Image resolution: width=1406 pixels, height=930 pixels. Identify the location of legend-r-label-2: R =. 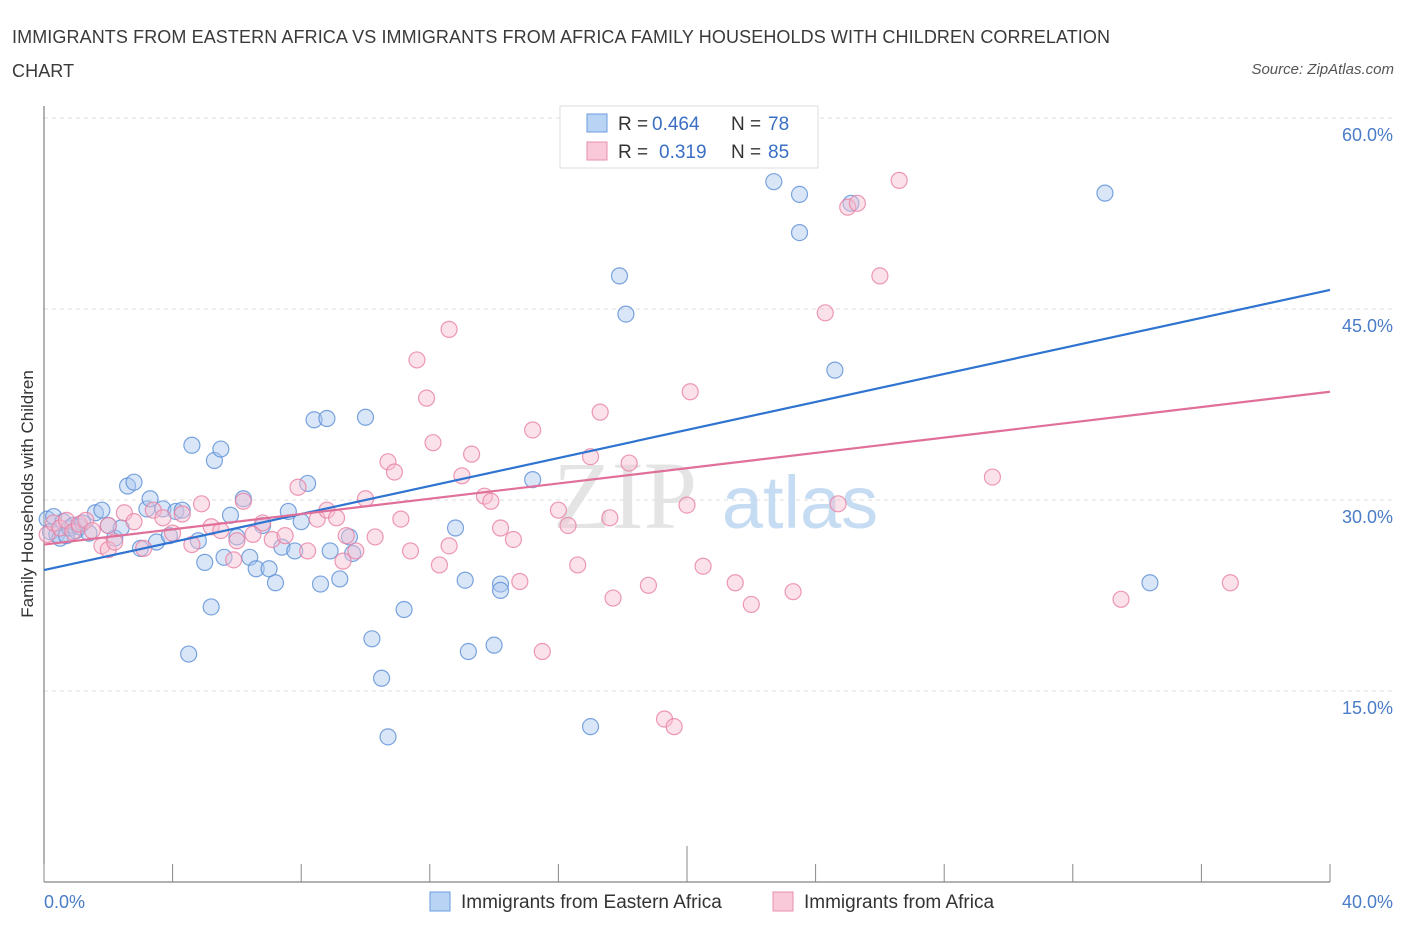
(633, 152).